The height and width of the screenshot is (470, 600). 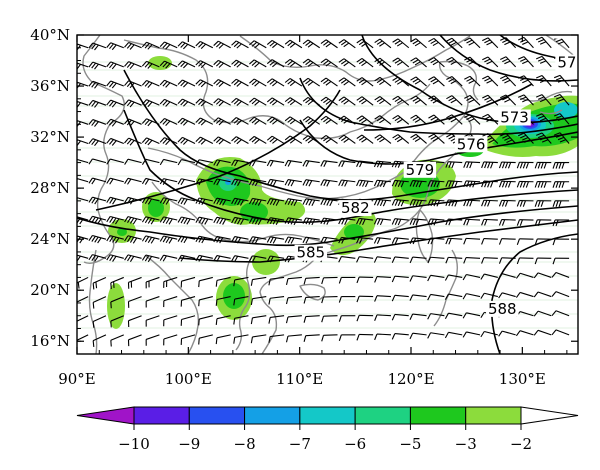 What do you see at coordinates (420, 169) in the screenshot?
I see `contour-label-bg` at bounding box center [420, 169].